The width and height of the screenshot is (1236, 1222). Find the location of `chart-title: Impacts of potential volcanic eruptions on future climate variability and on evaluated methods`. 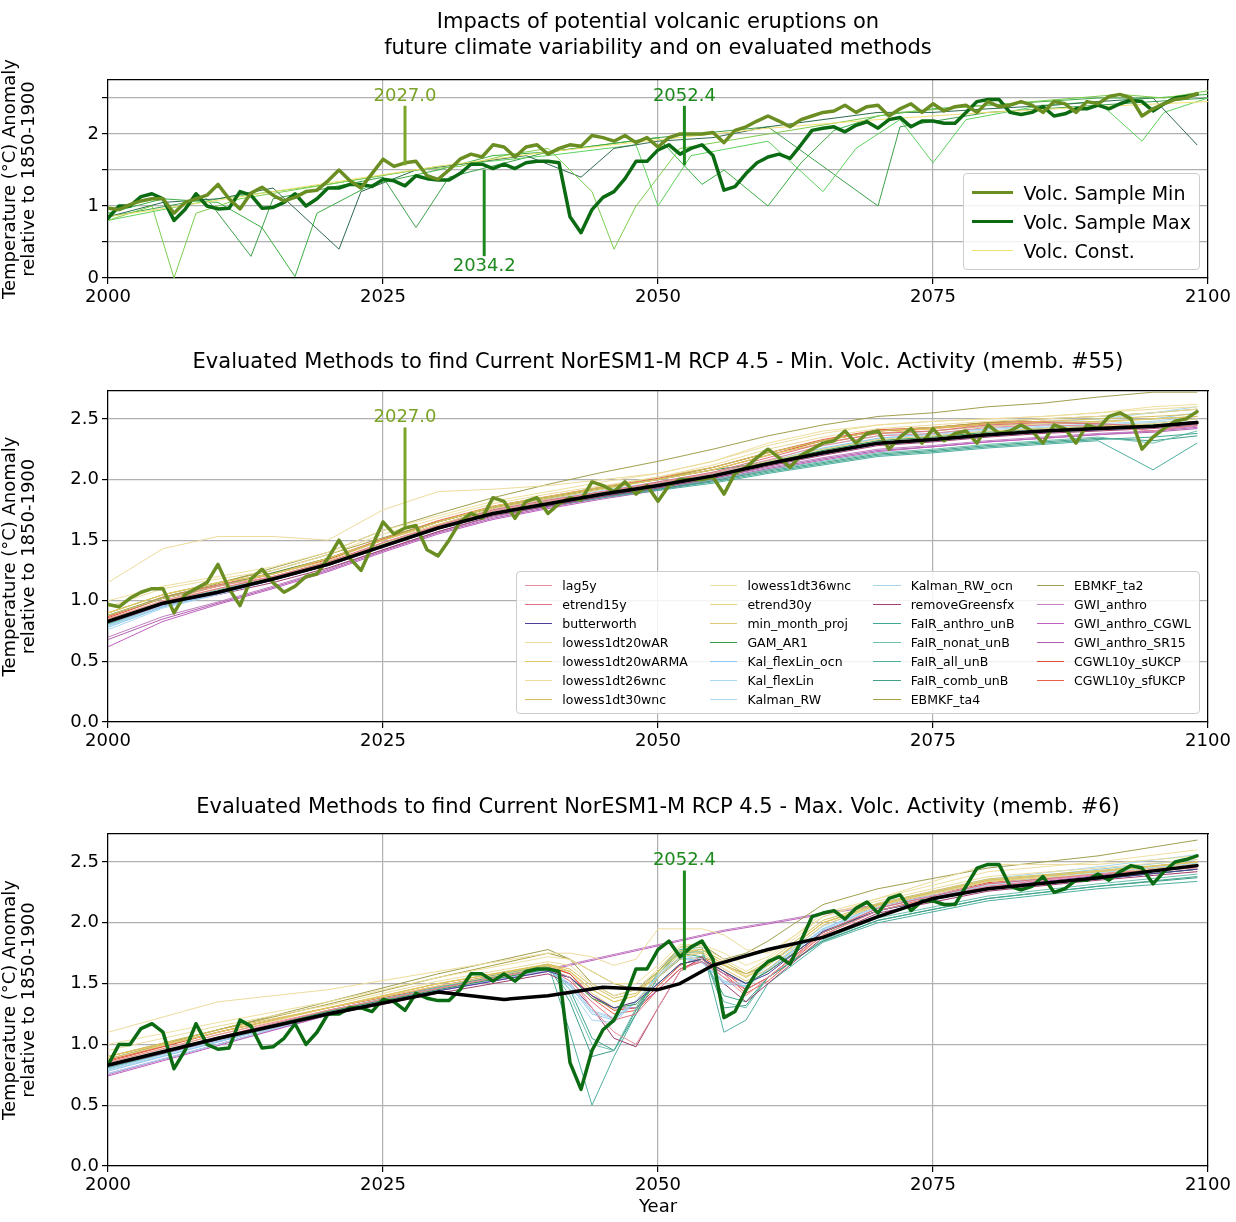

chart-title: Impacts of potential volcanic eruptions on future climate variability and on evaluated methods is located at coordinates (658, 34).